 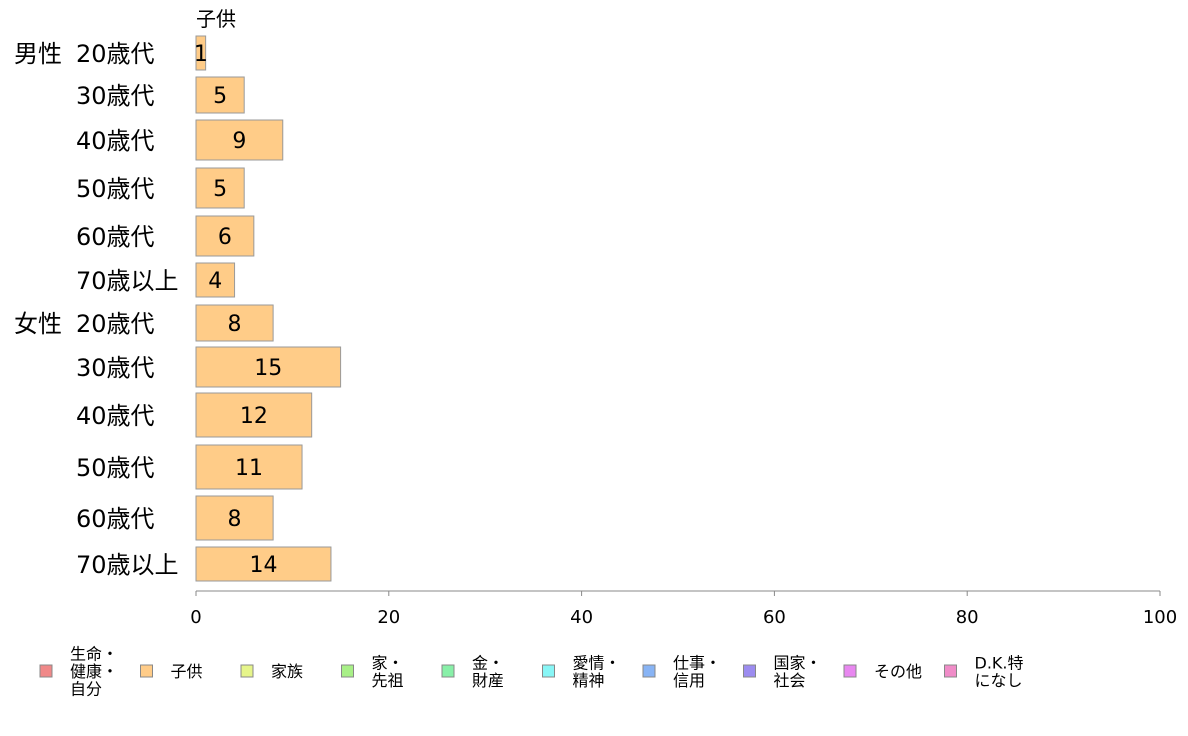 What do you see at coordinates (581, 617) in the screenshot?
I see `x-tick-label: 40` at bounding box center [581, 617].